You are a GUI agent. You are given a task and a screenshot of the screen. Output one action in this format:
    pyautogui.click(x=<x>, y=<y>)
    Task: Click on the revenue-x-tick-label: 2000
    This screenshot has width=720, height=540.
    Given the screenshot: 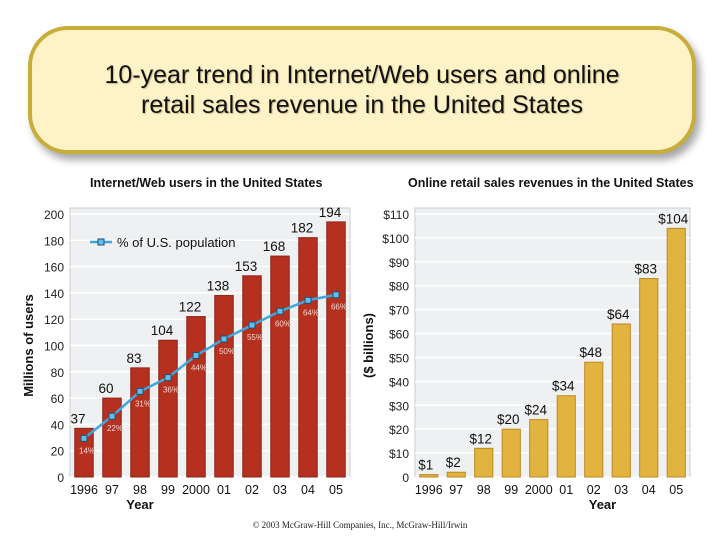 What is the action you would take?
    pyautogui.click(x=539, y=490)
    